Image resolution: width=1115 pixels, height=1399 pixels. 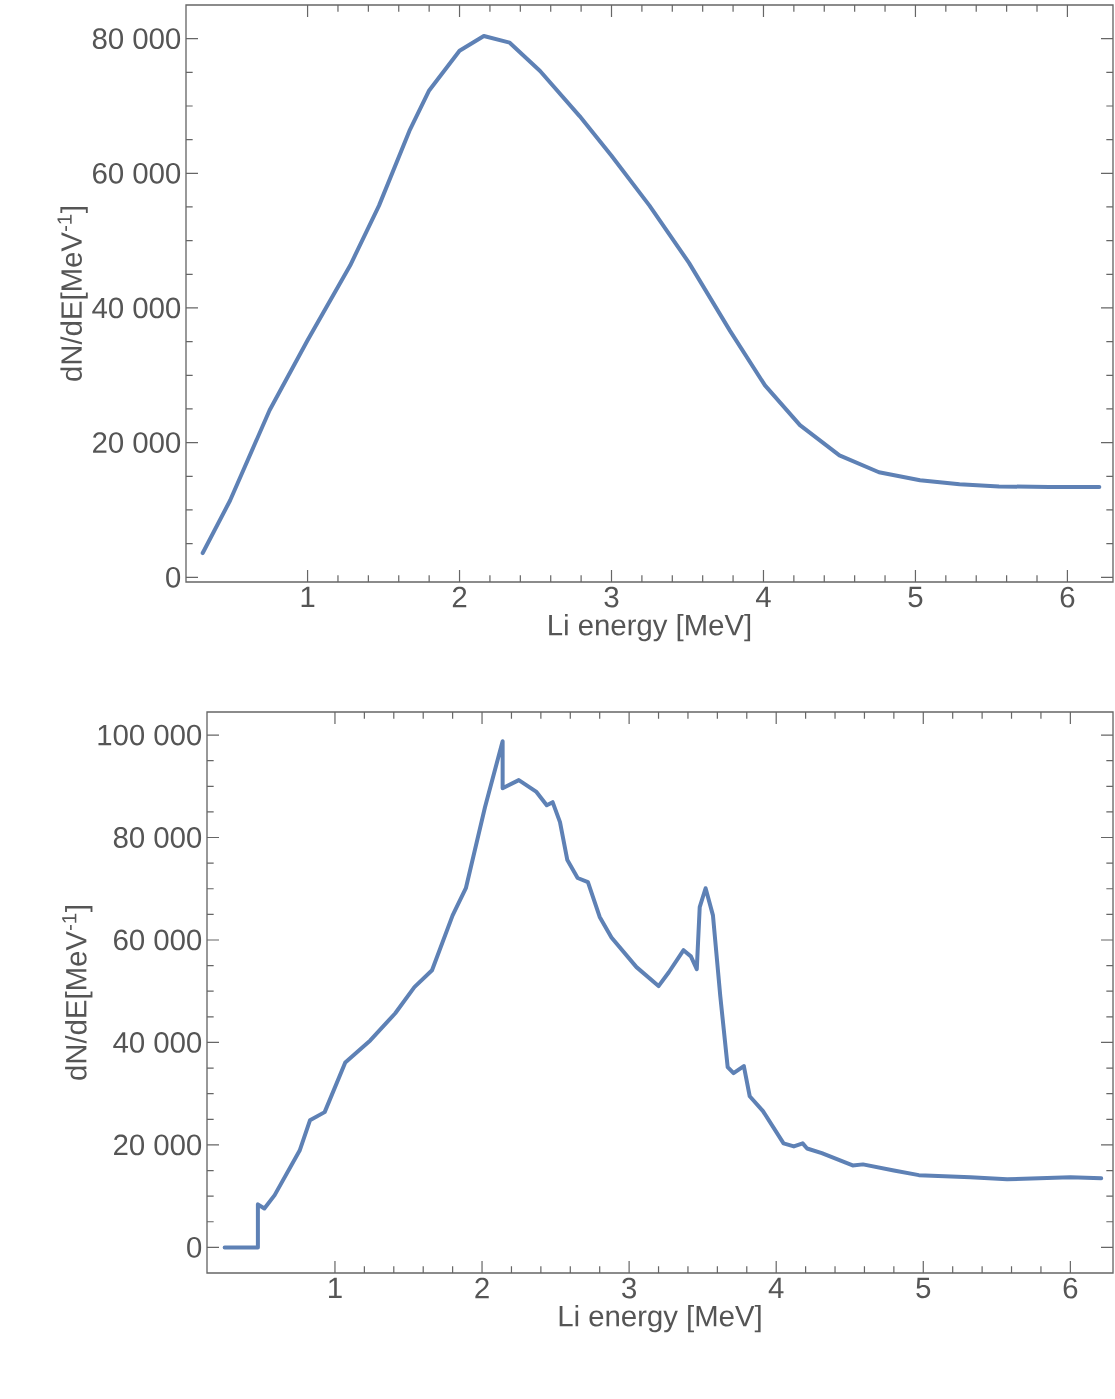 I want to click on y-tick-label: 100 000, so click(x=150, y=735).